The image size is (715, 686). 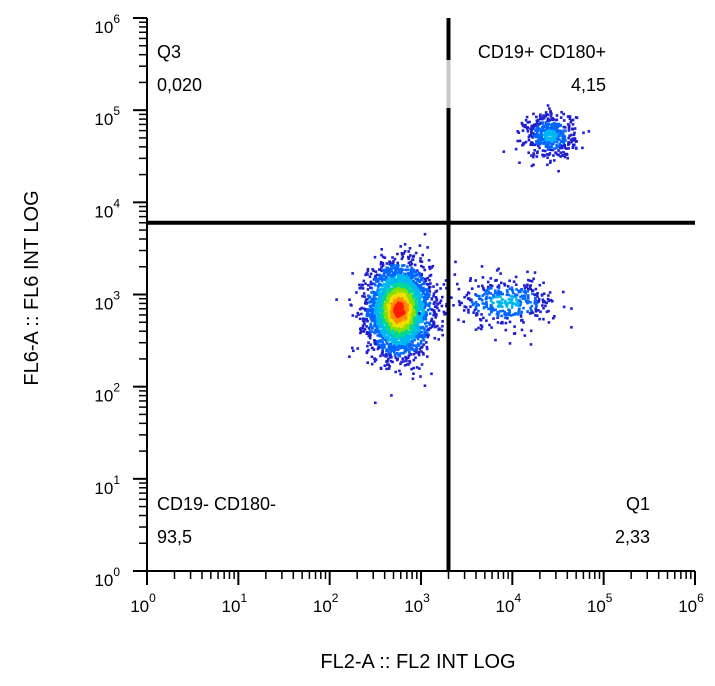 I want to click on quadrant-gate-handle, so click(x=448, y=84).